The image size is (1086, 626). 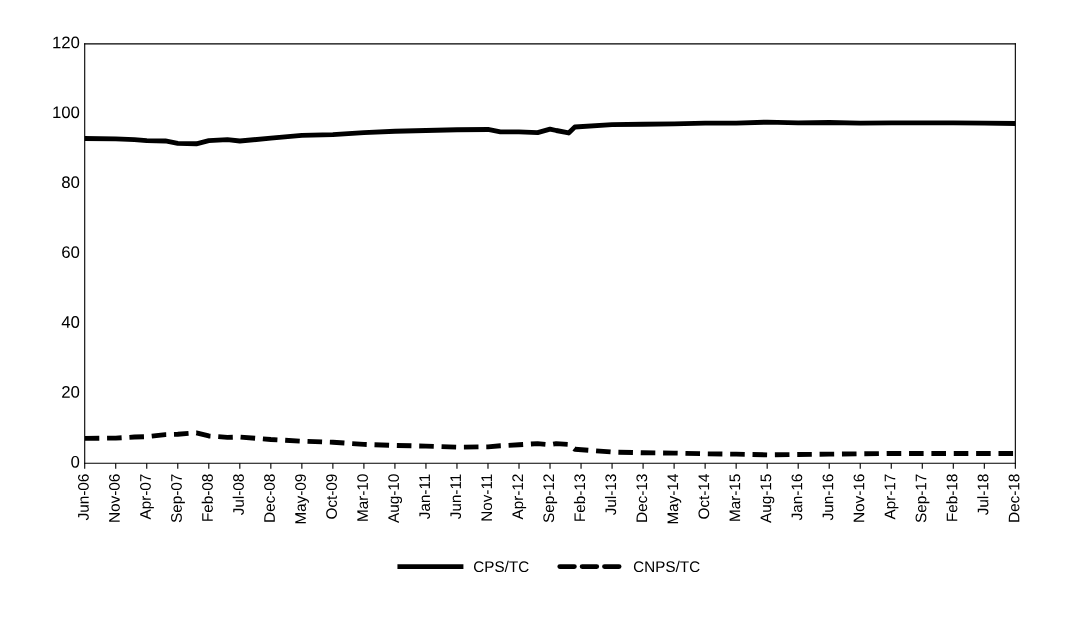 I want to click on x-tick-label: Jun-16, so click(x=828, y=497).